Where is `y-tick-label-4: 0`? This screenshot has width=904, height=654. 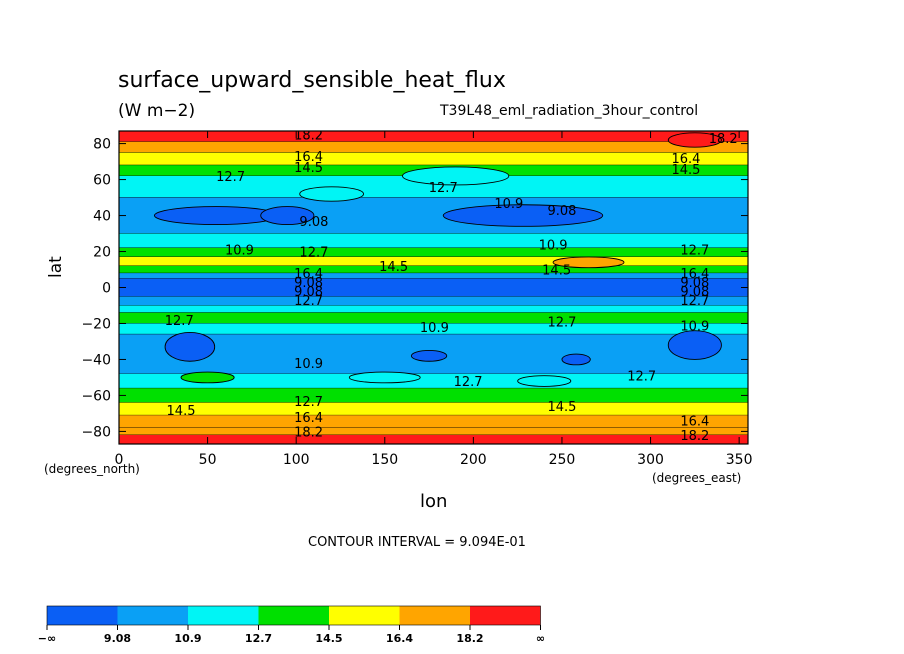 y-tick-label-4: 0 is located at coordinates (106, 289).